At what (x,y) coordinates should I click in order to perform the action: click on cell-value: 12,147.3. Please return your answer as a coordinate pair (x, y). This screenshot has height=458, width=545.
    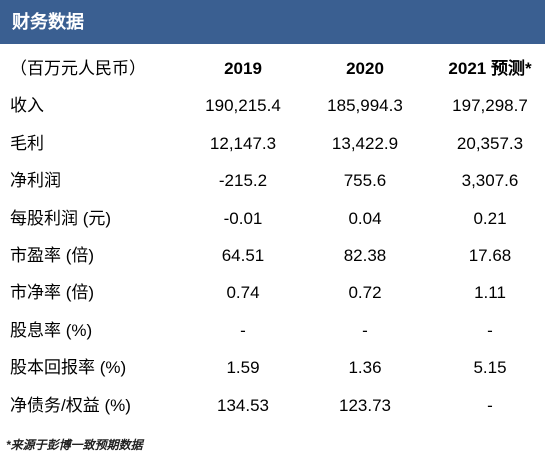
    Looking at the image, I should click on (243, 143).